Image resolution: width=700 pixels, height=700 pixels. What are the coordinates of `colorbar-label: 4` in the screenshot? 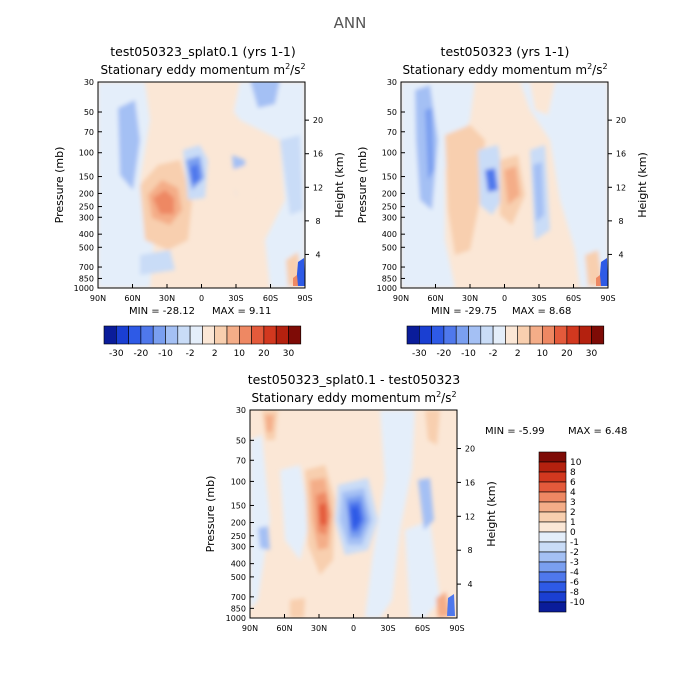 It's located at (573, 493).